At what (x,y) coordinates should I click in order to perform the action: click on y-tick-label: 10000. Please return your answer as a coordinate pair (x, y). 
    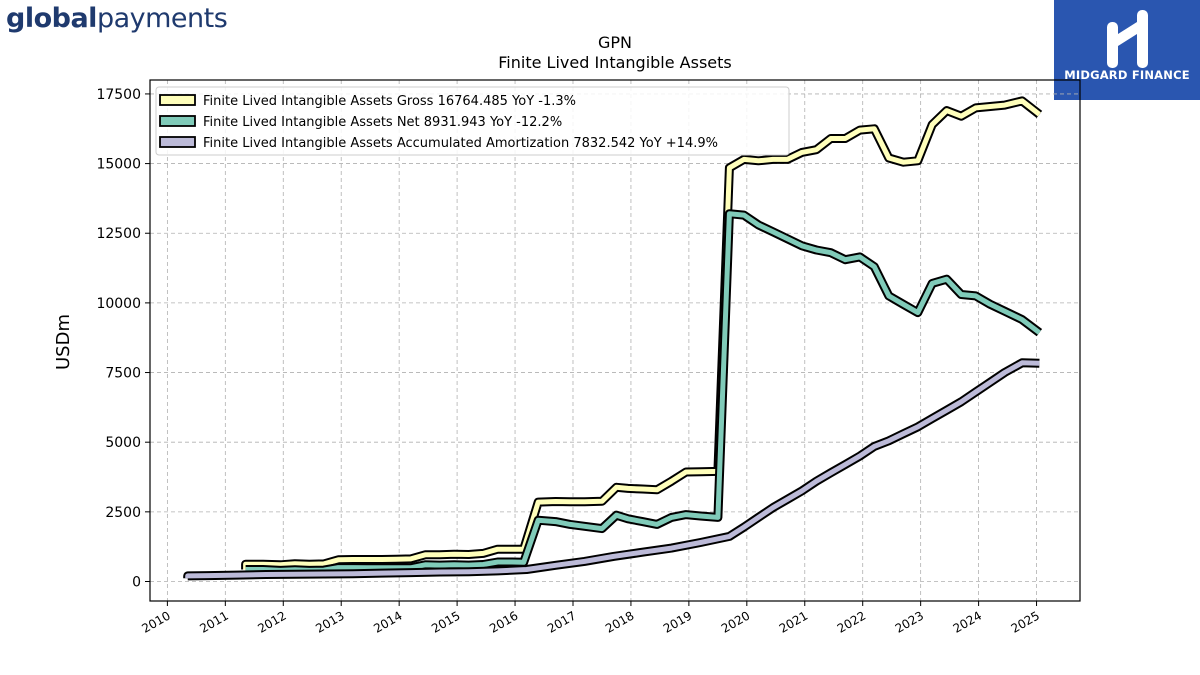
    Looking at the image, I should click on (118, 304).